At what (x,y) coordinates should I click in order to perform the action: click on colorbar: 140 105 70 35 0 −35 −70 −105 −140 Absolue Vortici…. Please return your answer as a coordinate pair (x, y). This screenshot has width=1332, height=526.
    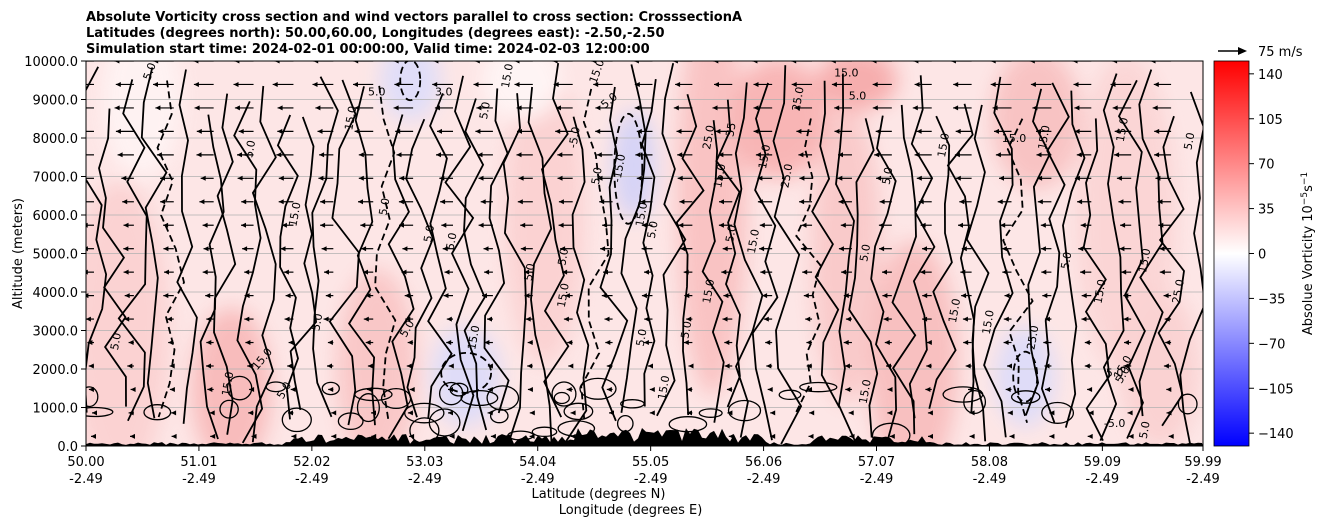
    Looking at the image, I should click on (1264, 253).